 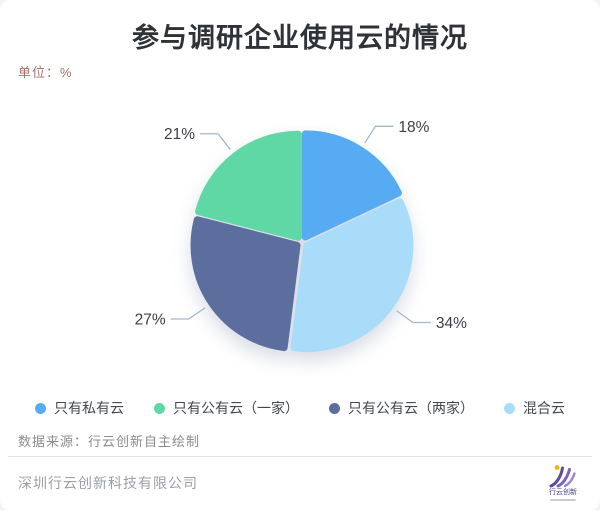 What do you see at coordinates (248, 185) in the screenshot?
I see `pie-slice-只有公有云（一家）` at bounding box center [248, 185].